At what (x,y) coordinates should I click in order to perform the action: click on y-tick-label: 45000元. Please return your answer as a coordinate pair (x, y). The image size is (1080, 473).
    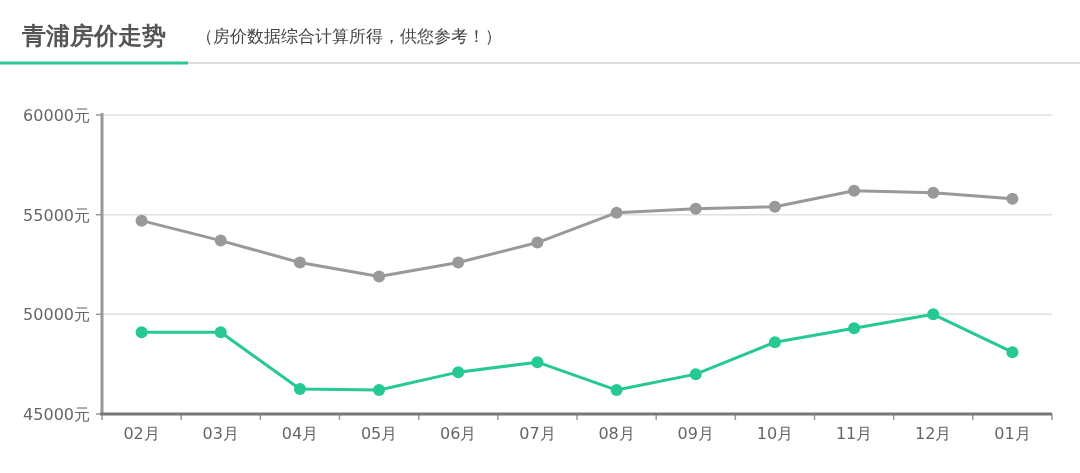
    Looking at the image, I should click on (56, 414).